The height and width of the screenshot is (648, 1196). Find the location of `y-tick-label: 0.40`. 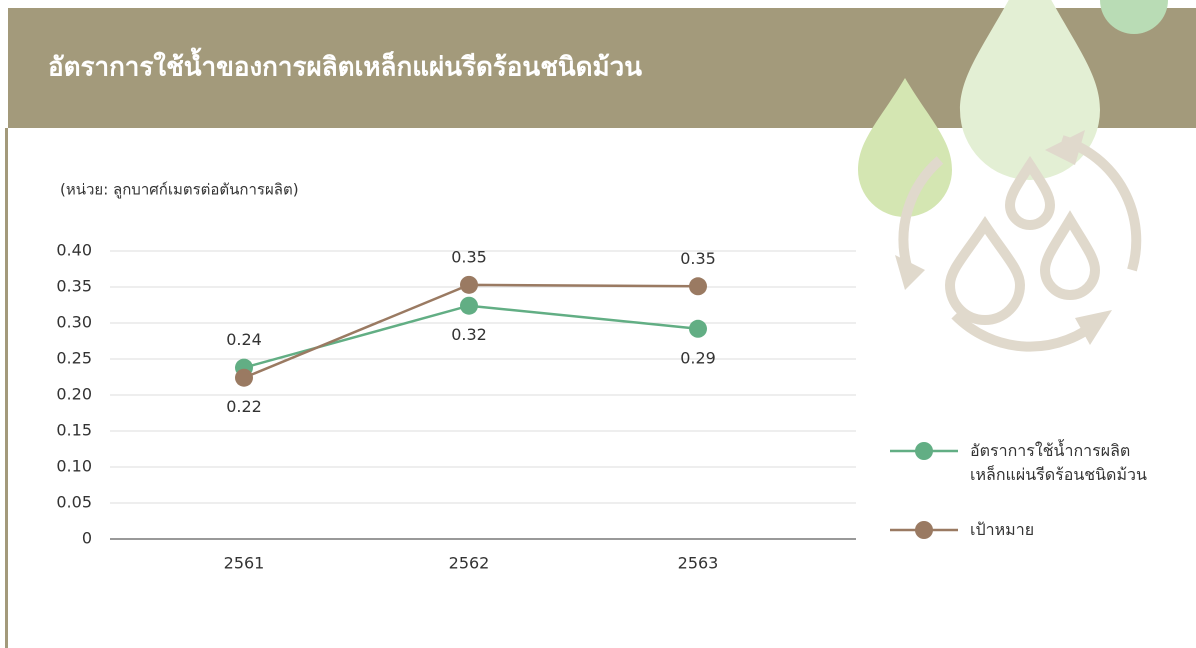

y-tick-label: 0.40 is located at coordinates (74, 250).